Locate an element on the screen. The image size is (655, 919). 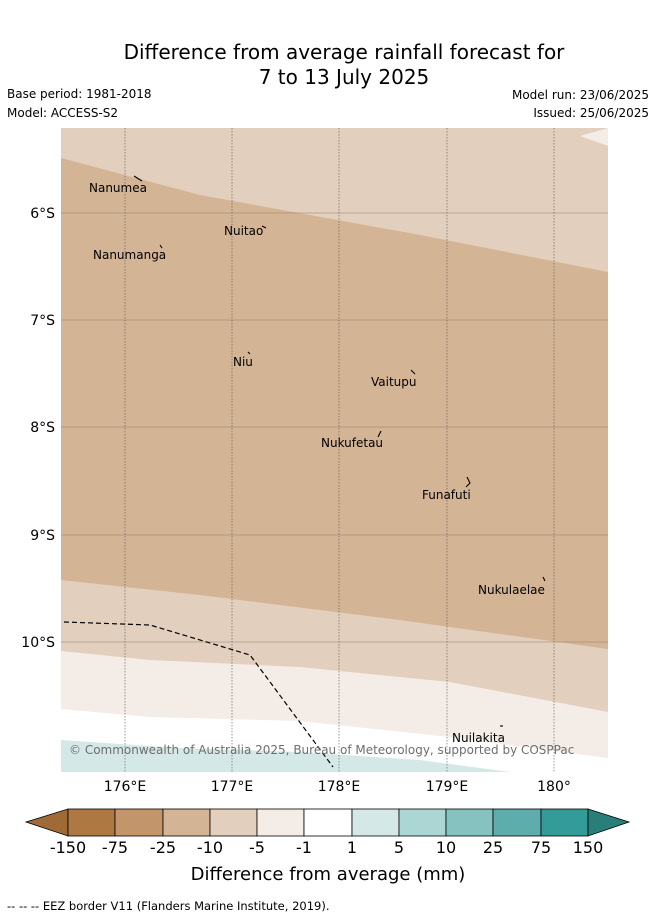
place-label-nukulaelae: Nukulaelae is located at coordinates (511, 590).